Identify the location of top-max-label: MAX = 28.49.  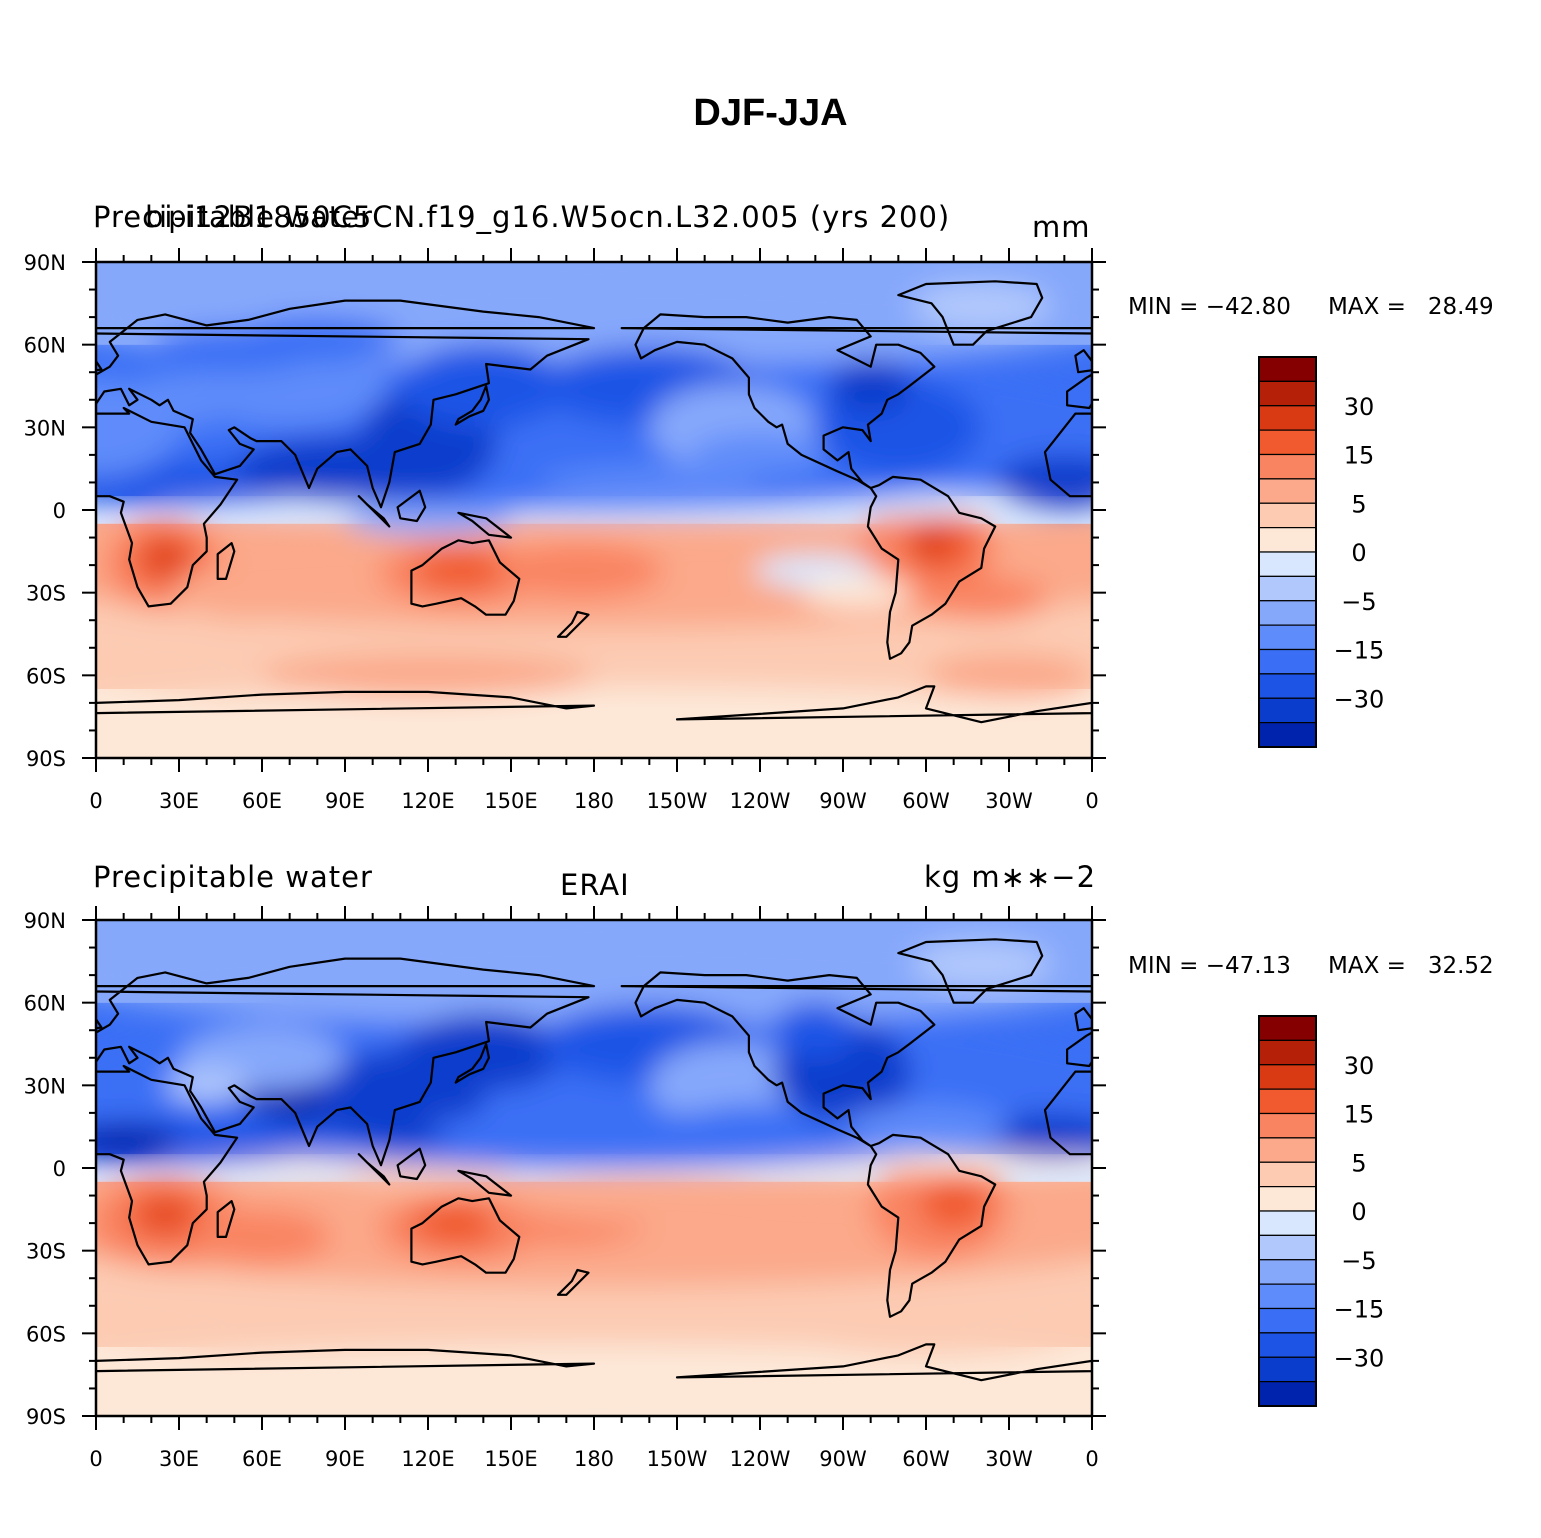
(1411, 307).